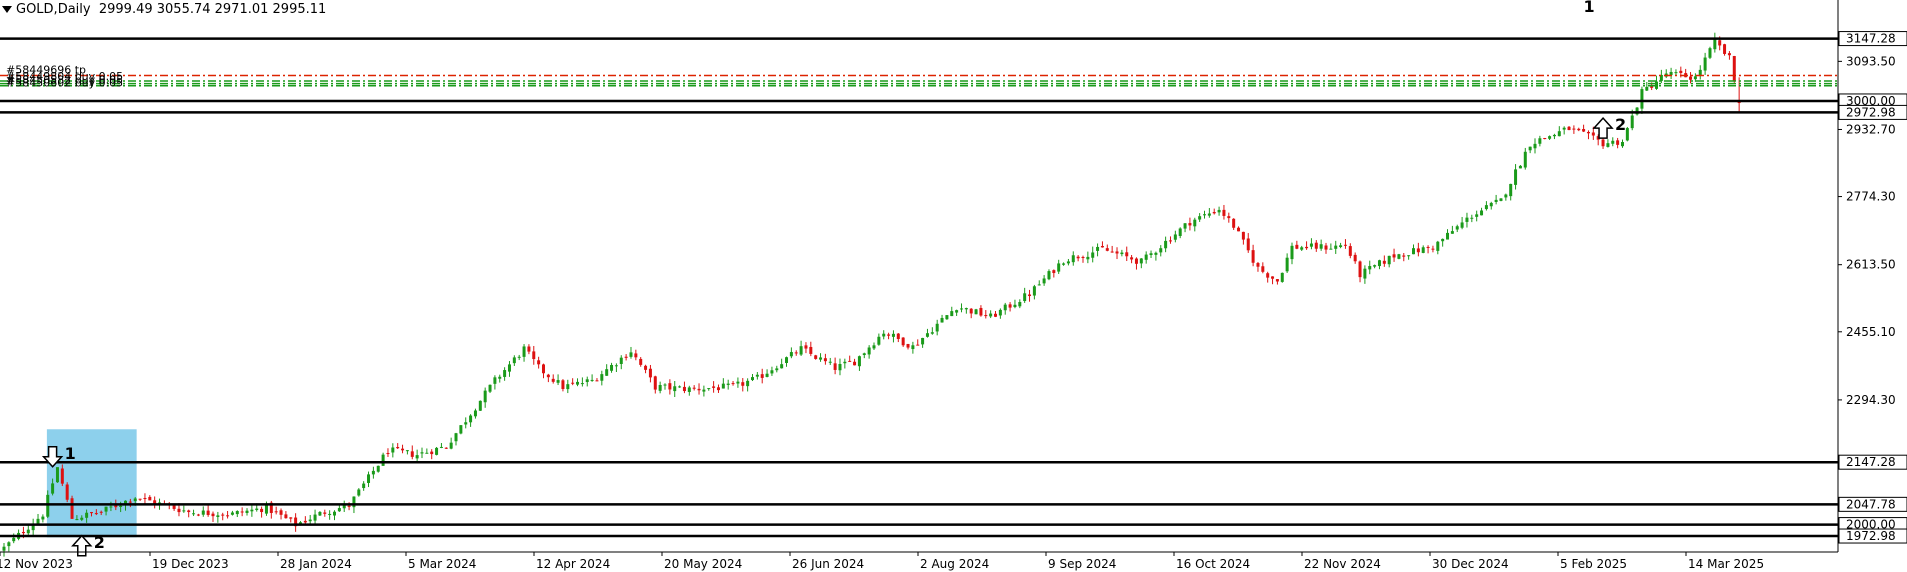 This screenshot has width=1907, height=572. What do you see at coordinates (1871, 462) in the screenshot?
I see `level-price-label: 2147.28` at bounding box center [1871, 462].